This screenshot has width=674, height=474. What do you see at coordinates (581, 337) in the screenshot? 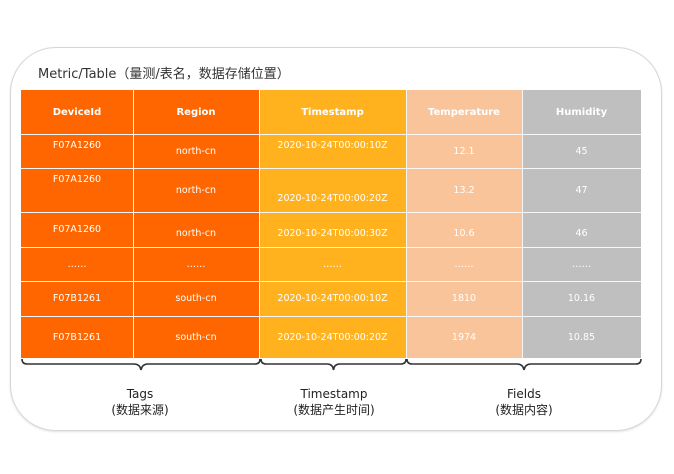
I see `table-cell: 10.85` at bounding box center [581, 337].